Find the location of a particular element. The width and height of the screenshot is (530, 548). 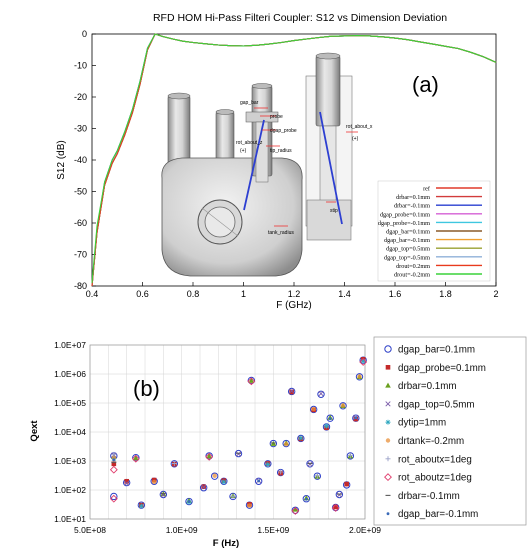

chart-a-x-tick-label: 1 is located at coordinates (243, 294).